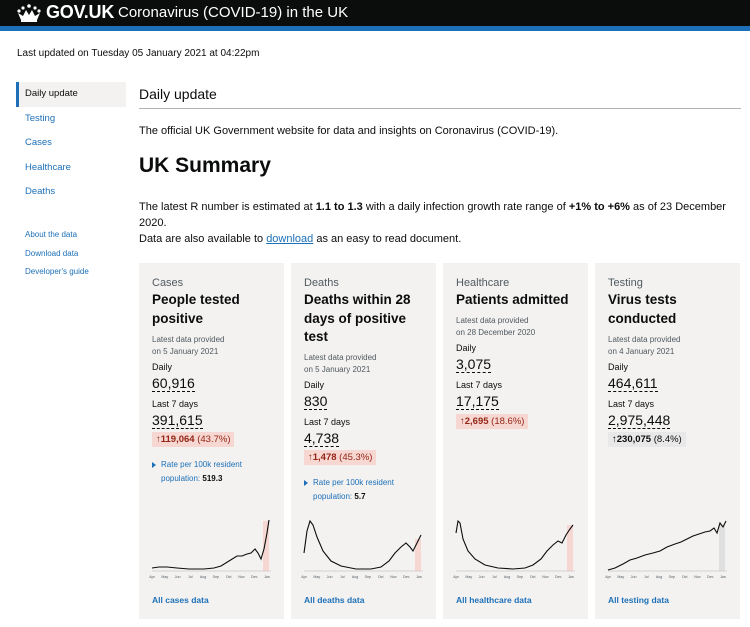 The width and height of the screenshot is (750, 627). Describe the element at coordinates (188, 345) in the screenshot. I see `card-latest-data: Latest data provided on 5 January 2021` at that location.